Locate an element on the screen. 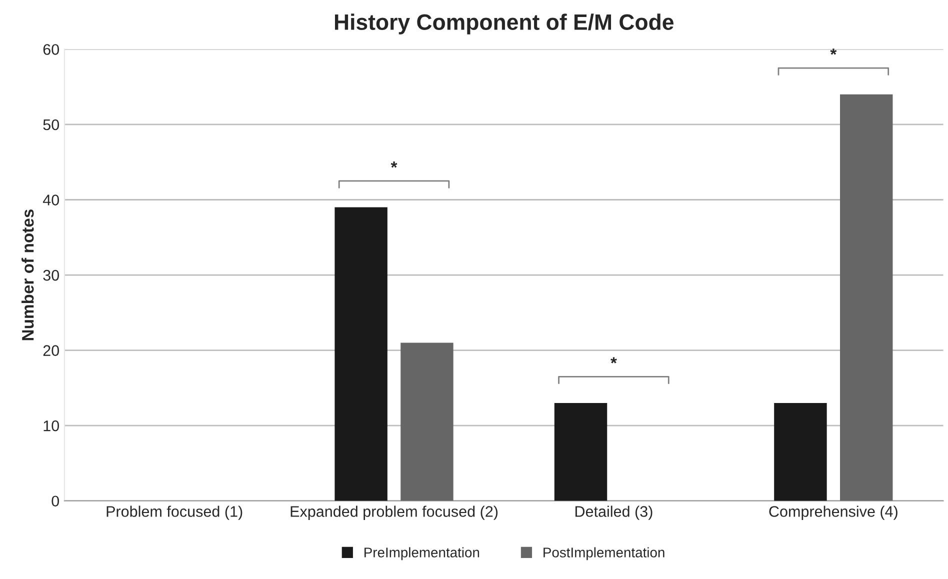 The height and width of the screenshot is (579, 948). x-tick-label: Detailed (3) is located at coordinates (613, 513).